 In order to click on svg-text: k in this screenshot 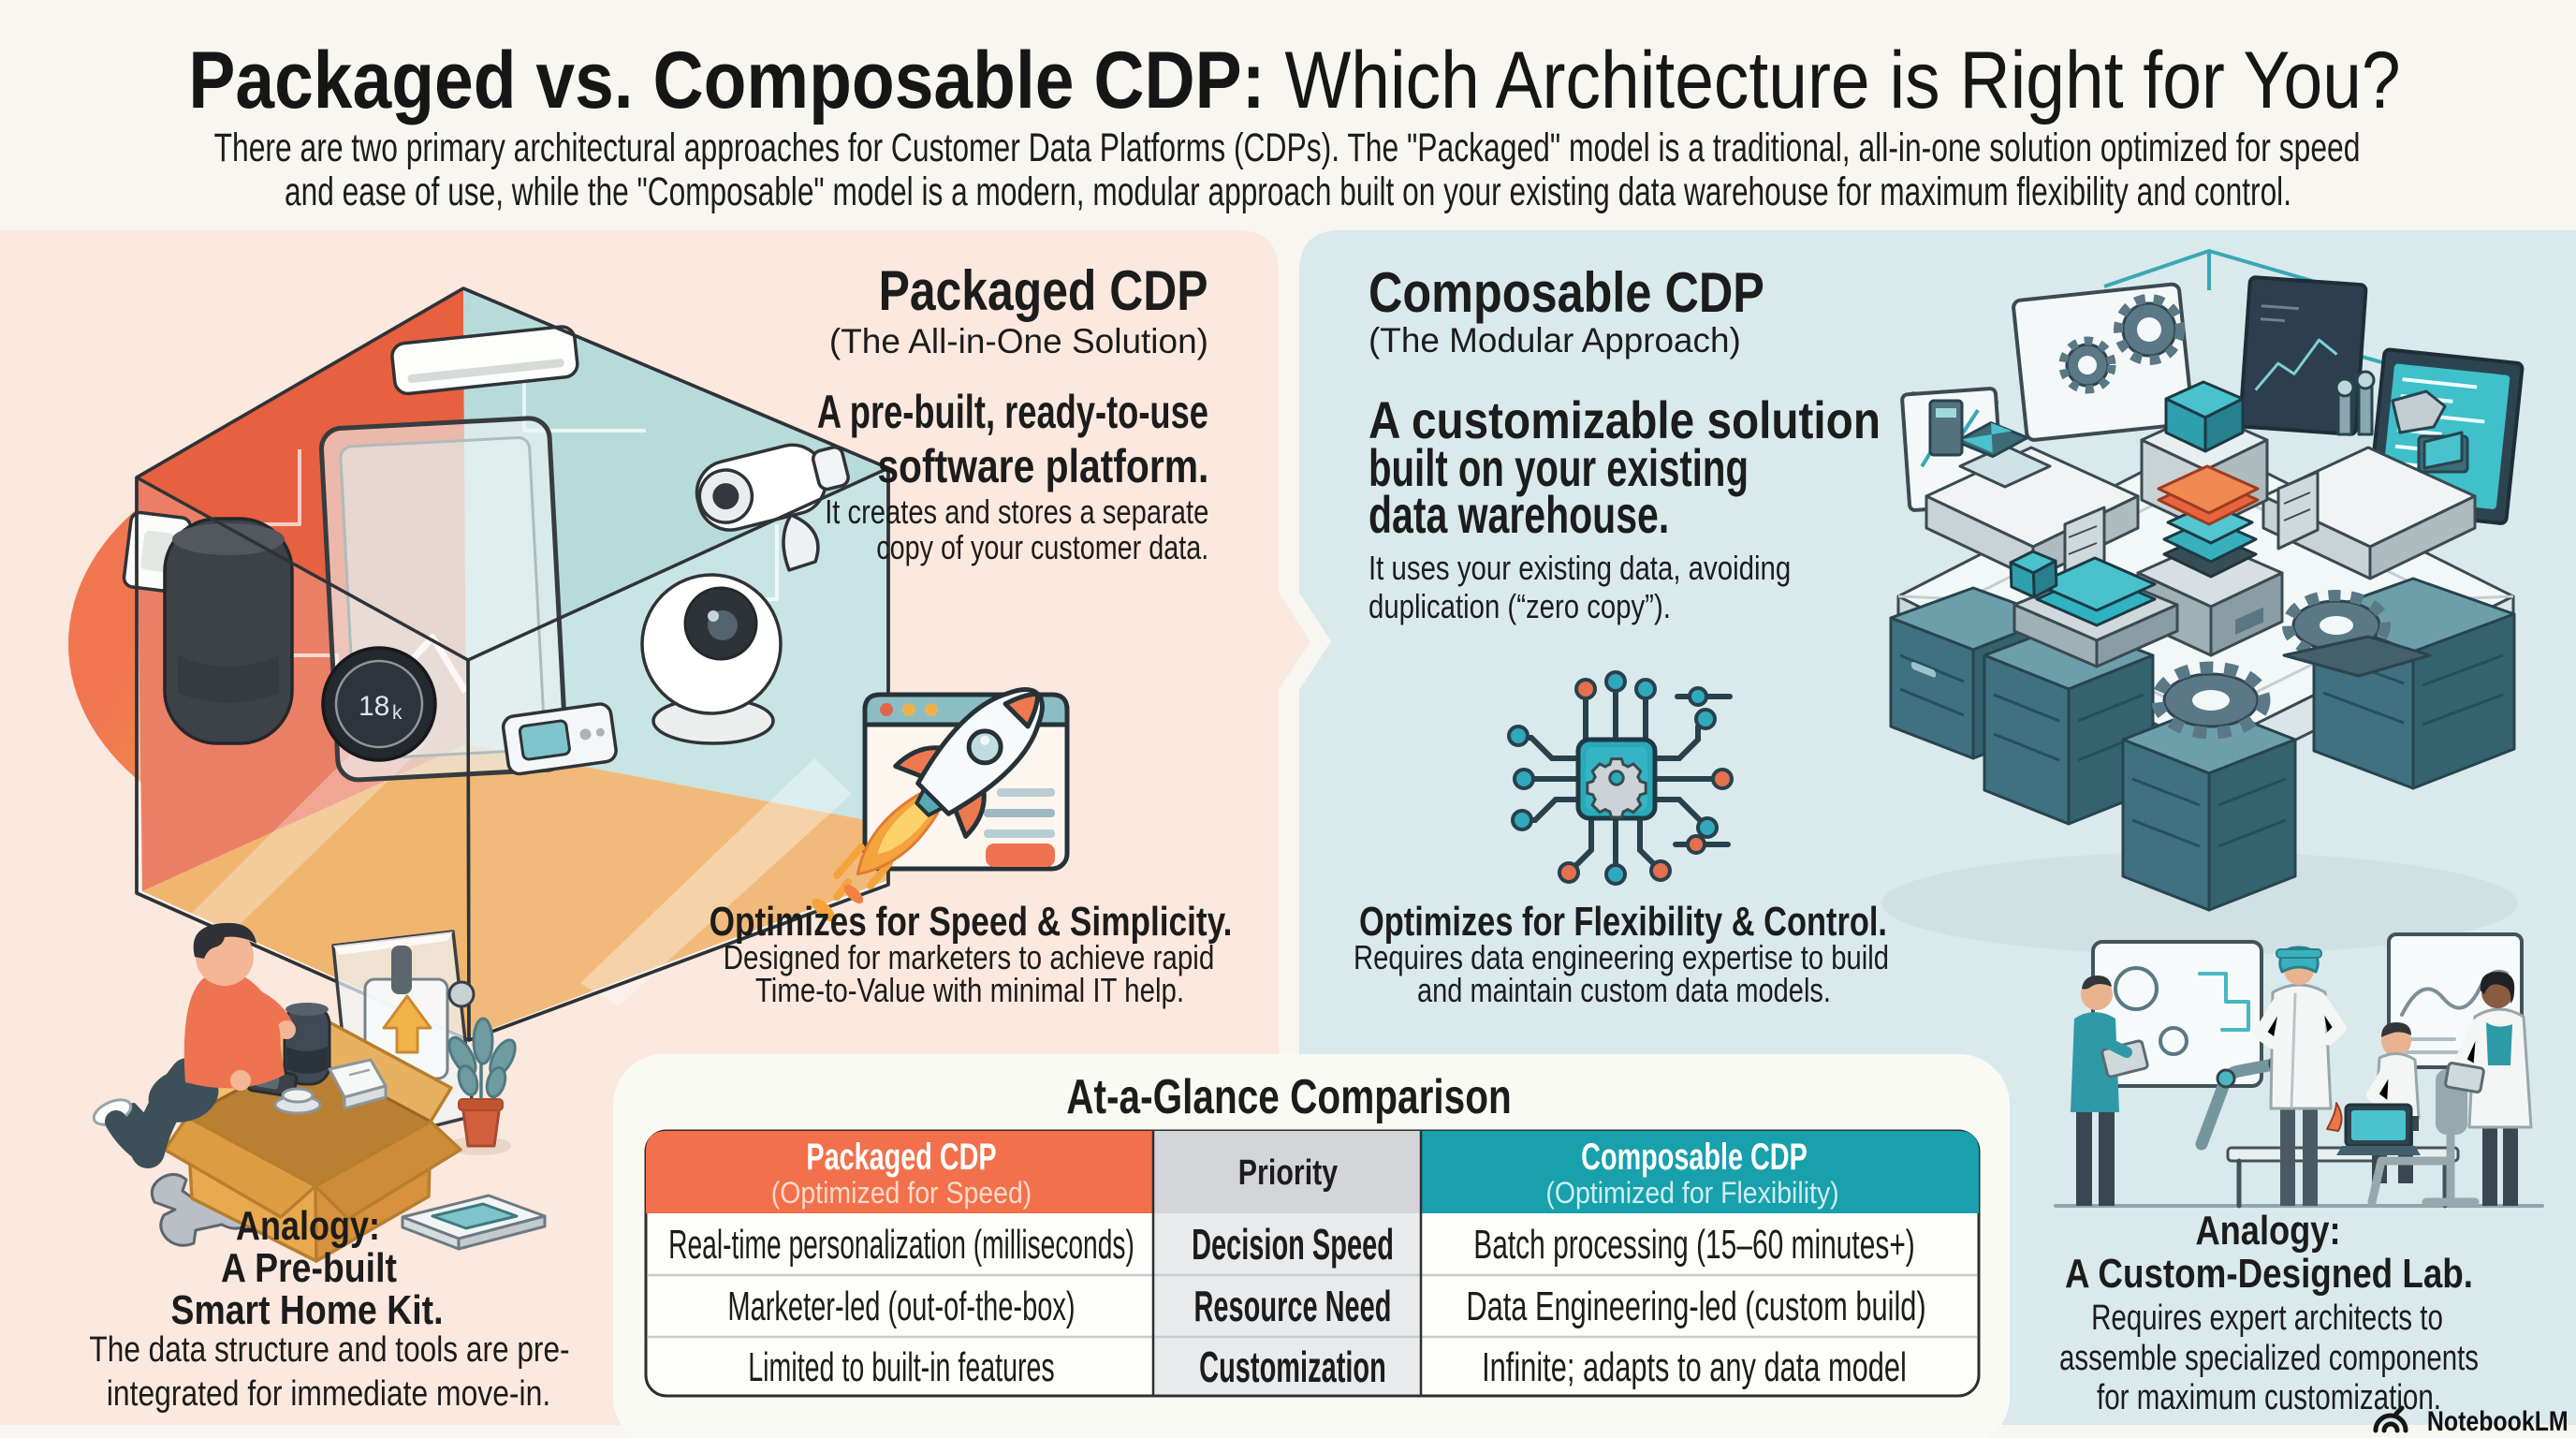, I will do `click(397, 713)`.